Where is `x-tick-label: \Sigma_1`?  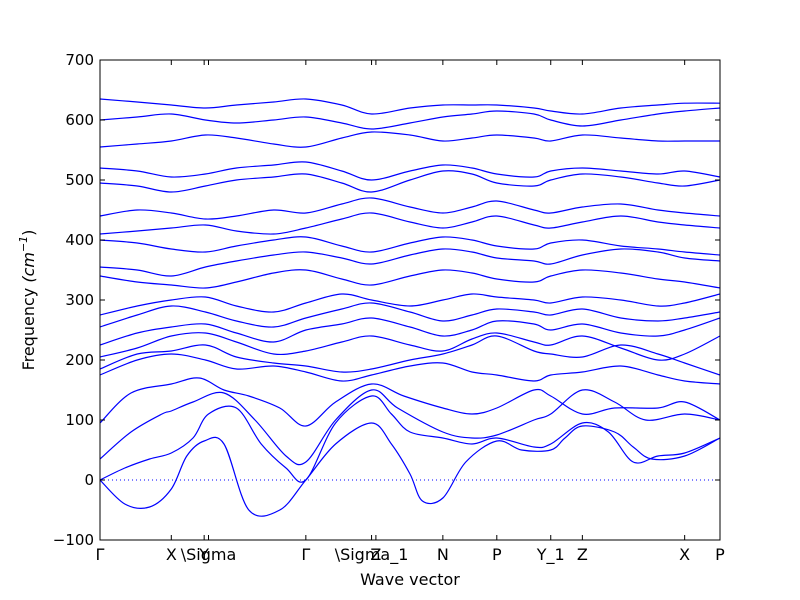
x-tick-label: \Sigma_1 is located at coordinates (372, 555).